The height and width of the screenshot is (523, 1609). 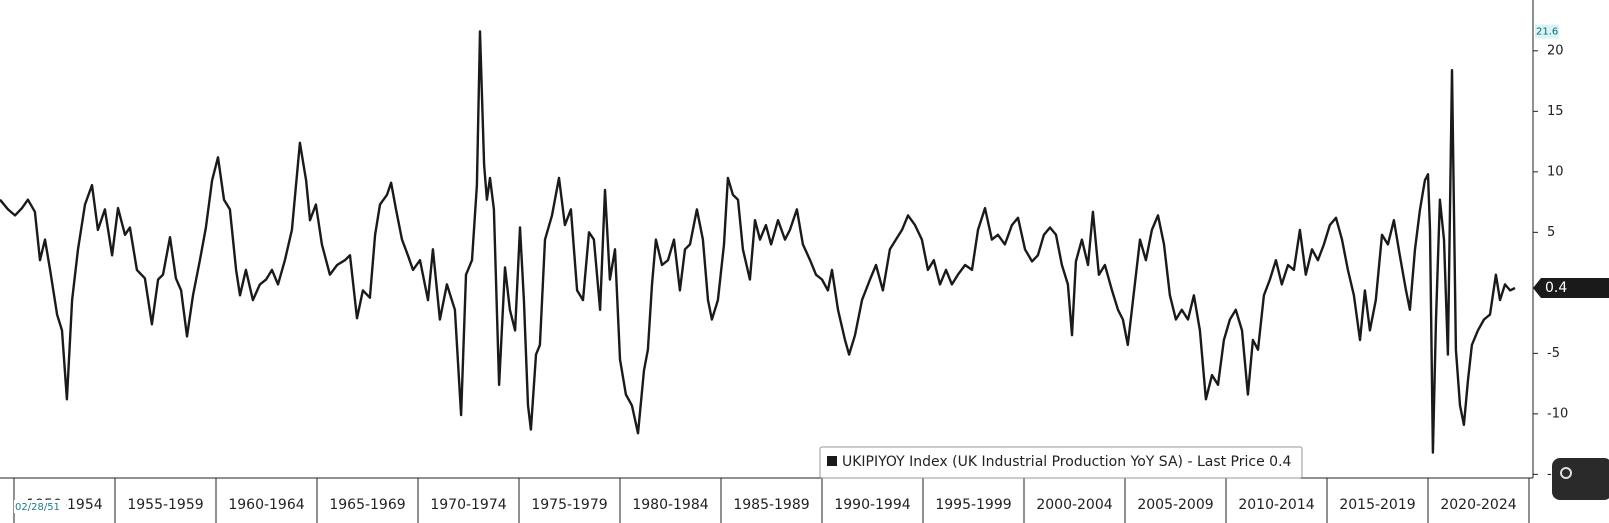 I want to click on date-label: 02/28/51, so click(x=37, y=507).